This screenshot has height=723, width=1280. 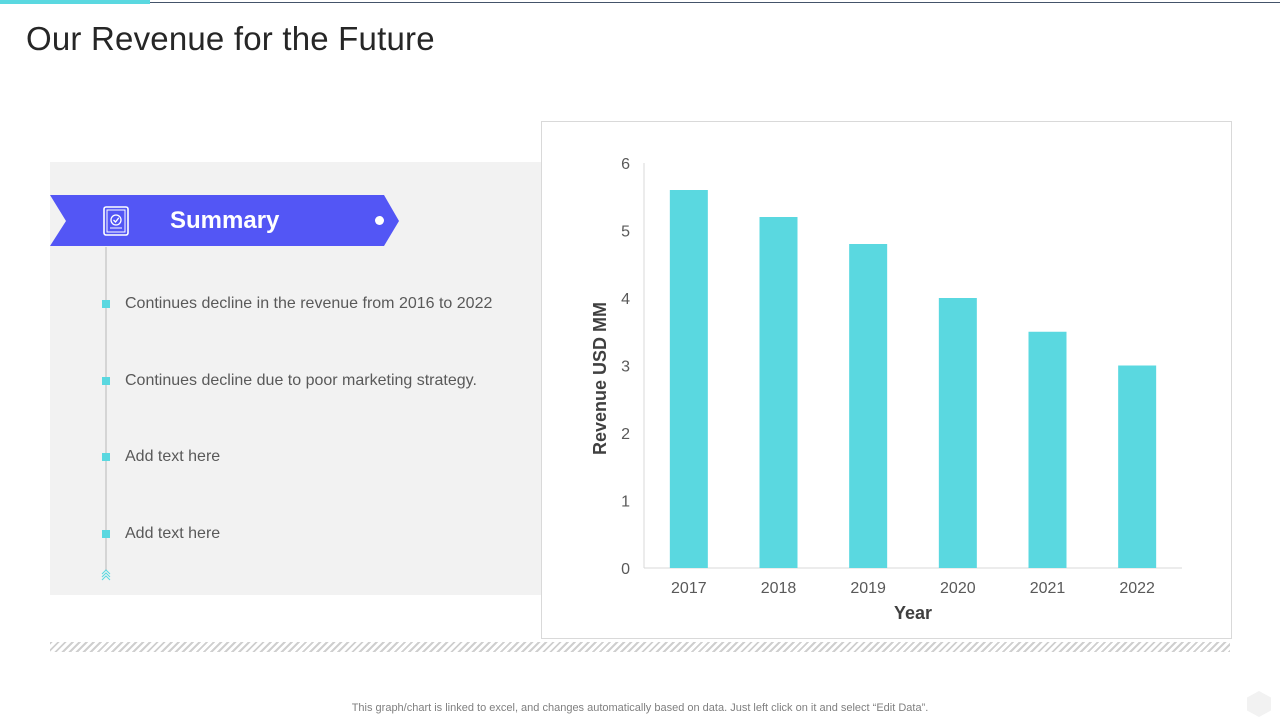 What do you see at coordinates (625, 299) in the screenshot?
I see `y-tick-label: 4` at bounding box center [625, 299].